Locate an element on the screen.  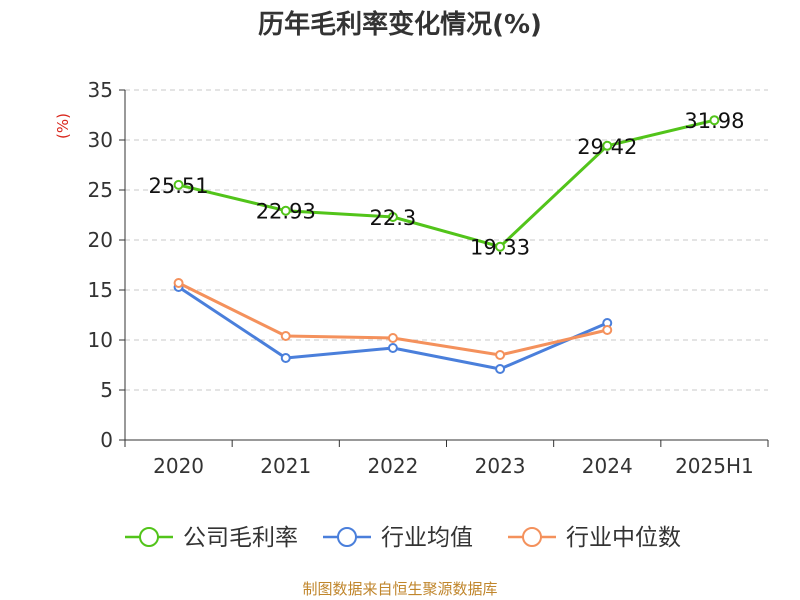
legend-item-1: 行业均值 is located at coordinates (398, 538).